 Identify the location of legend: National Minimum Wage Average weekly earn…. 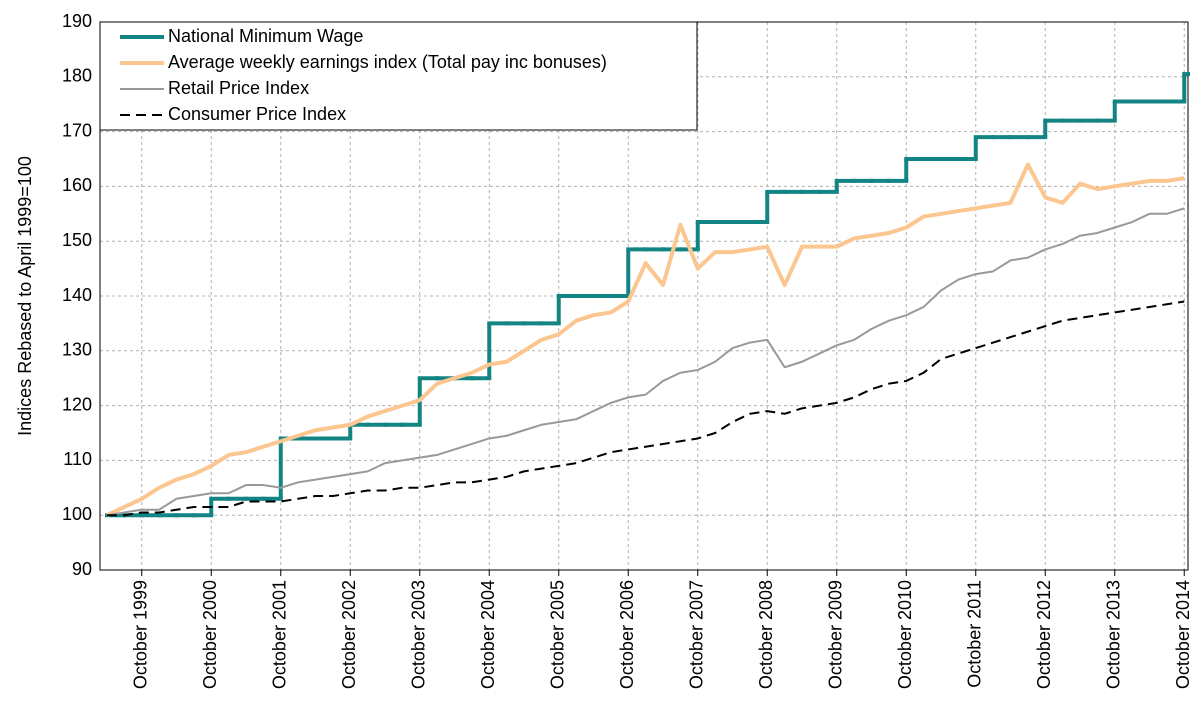
(398, 76).